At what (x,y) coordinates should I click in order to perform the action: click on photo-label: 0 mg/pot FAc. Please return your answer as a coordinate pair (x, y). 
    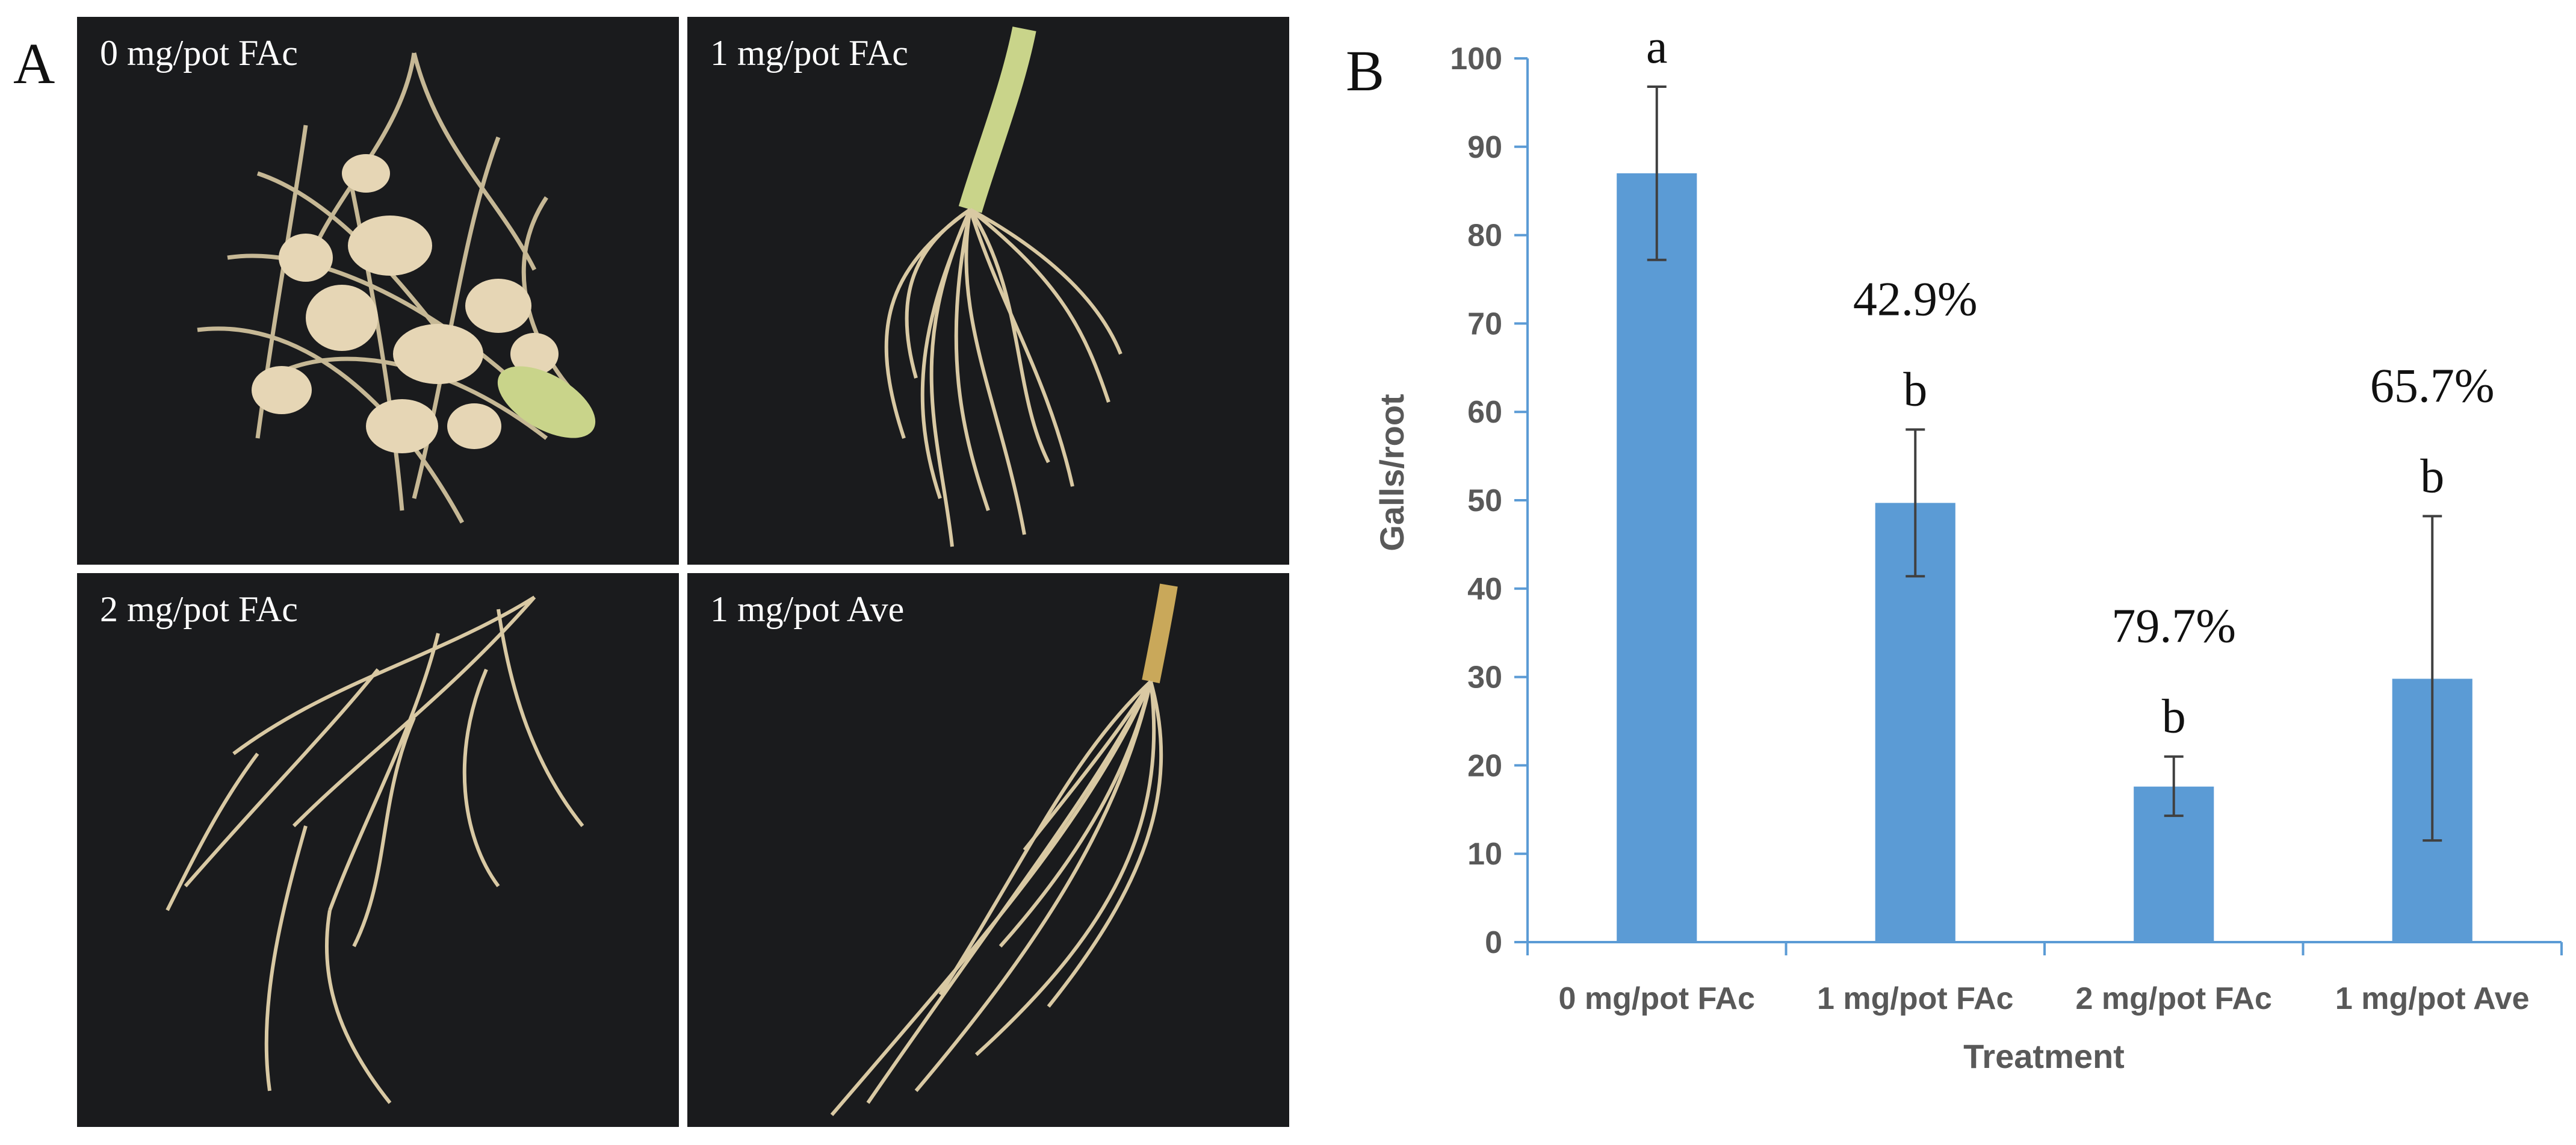
    Looking at the image, I should click on (199, 53).